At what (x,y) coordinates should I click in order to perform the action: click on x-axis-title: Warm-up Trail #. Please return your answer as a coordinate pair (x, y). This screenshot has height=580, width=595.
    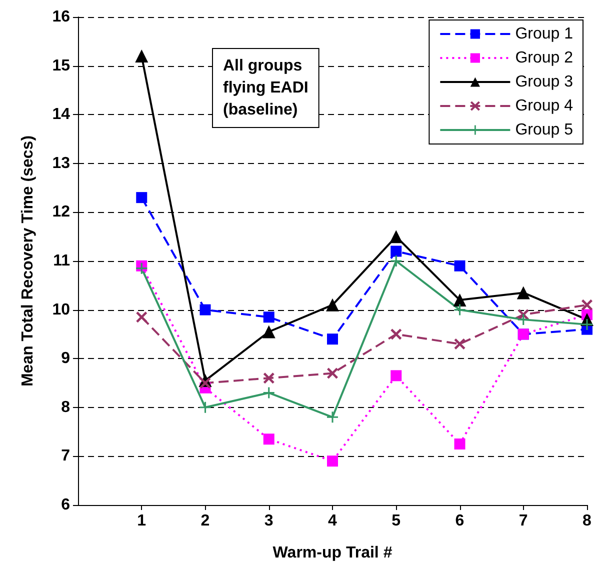
    Looking at the image, I should click on (332, 553).